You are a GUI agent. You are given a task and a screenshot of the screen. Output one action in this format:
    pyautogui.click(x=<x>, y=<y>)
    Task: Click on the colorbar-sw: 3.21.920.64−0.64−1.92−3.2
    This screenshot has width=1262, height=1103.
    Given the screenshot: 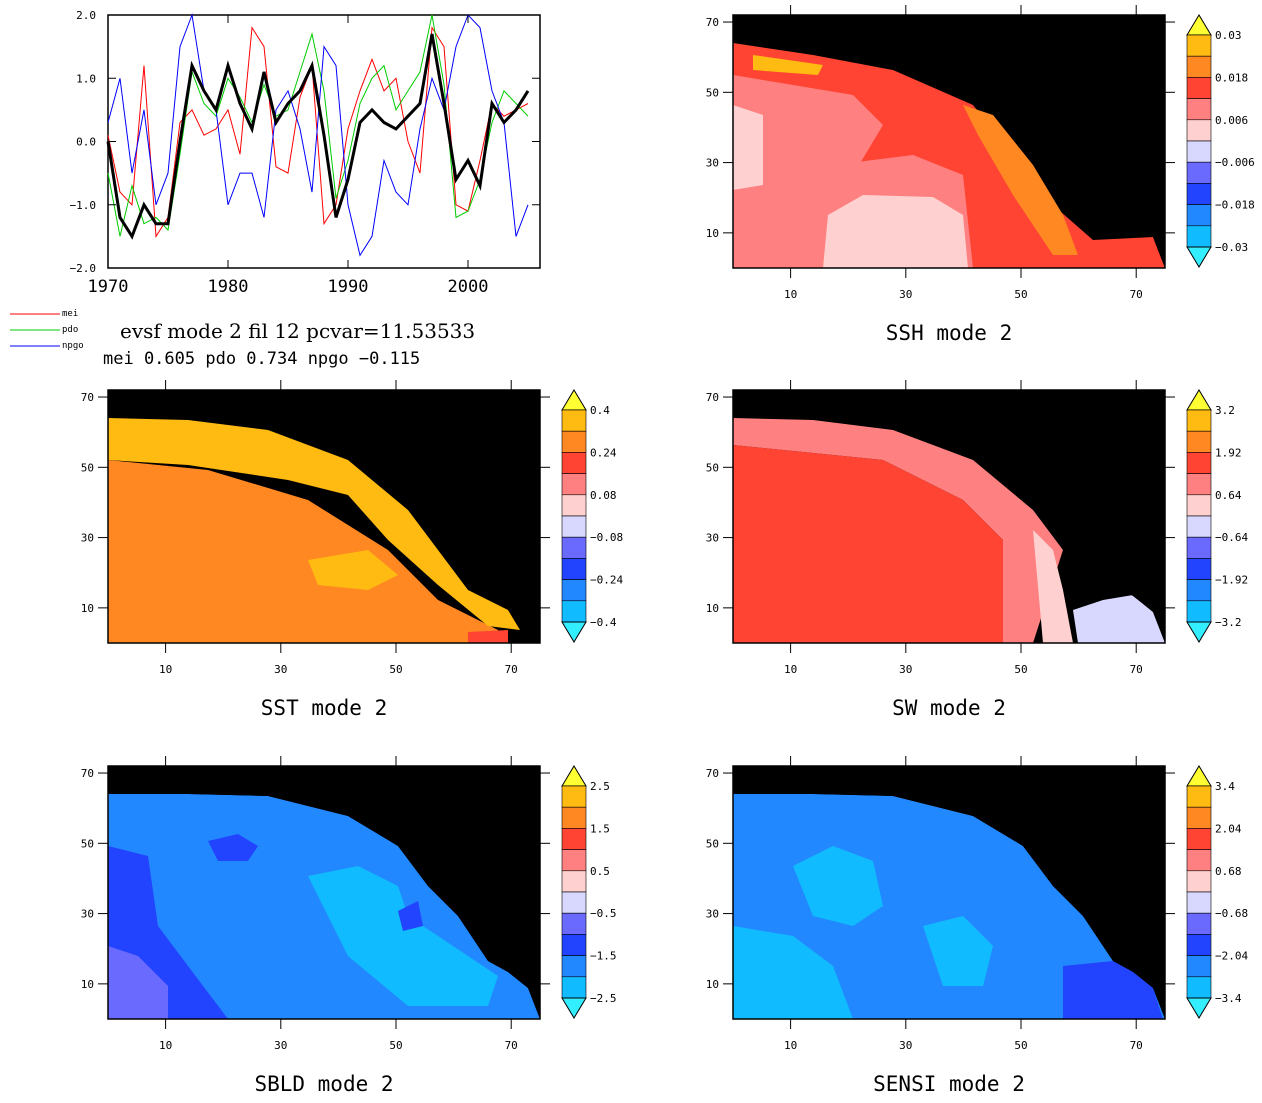 What is the action you would take?
    pyautogui.click(x=1217, y=516)
    